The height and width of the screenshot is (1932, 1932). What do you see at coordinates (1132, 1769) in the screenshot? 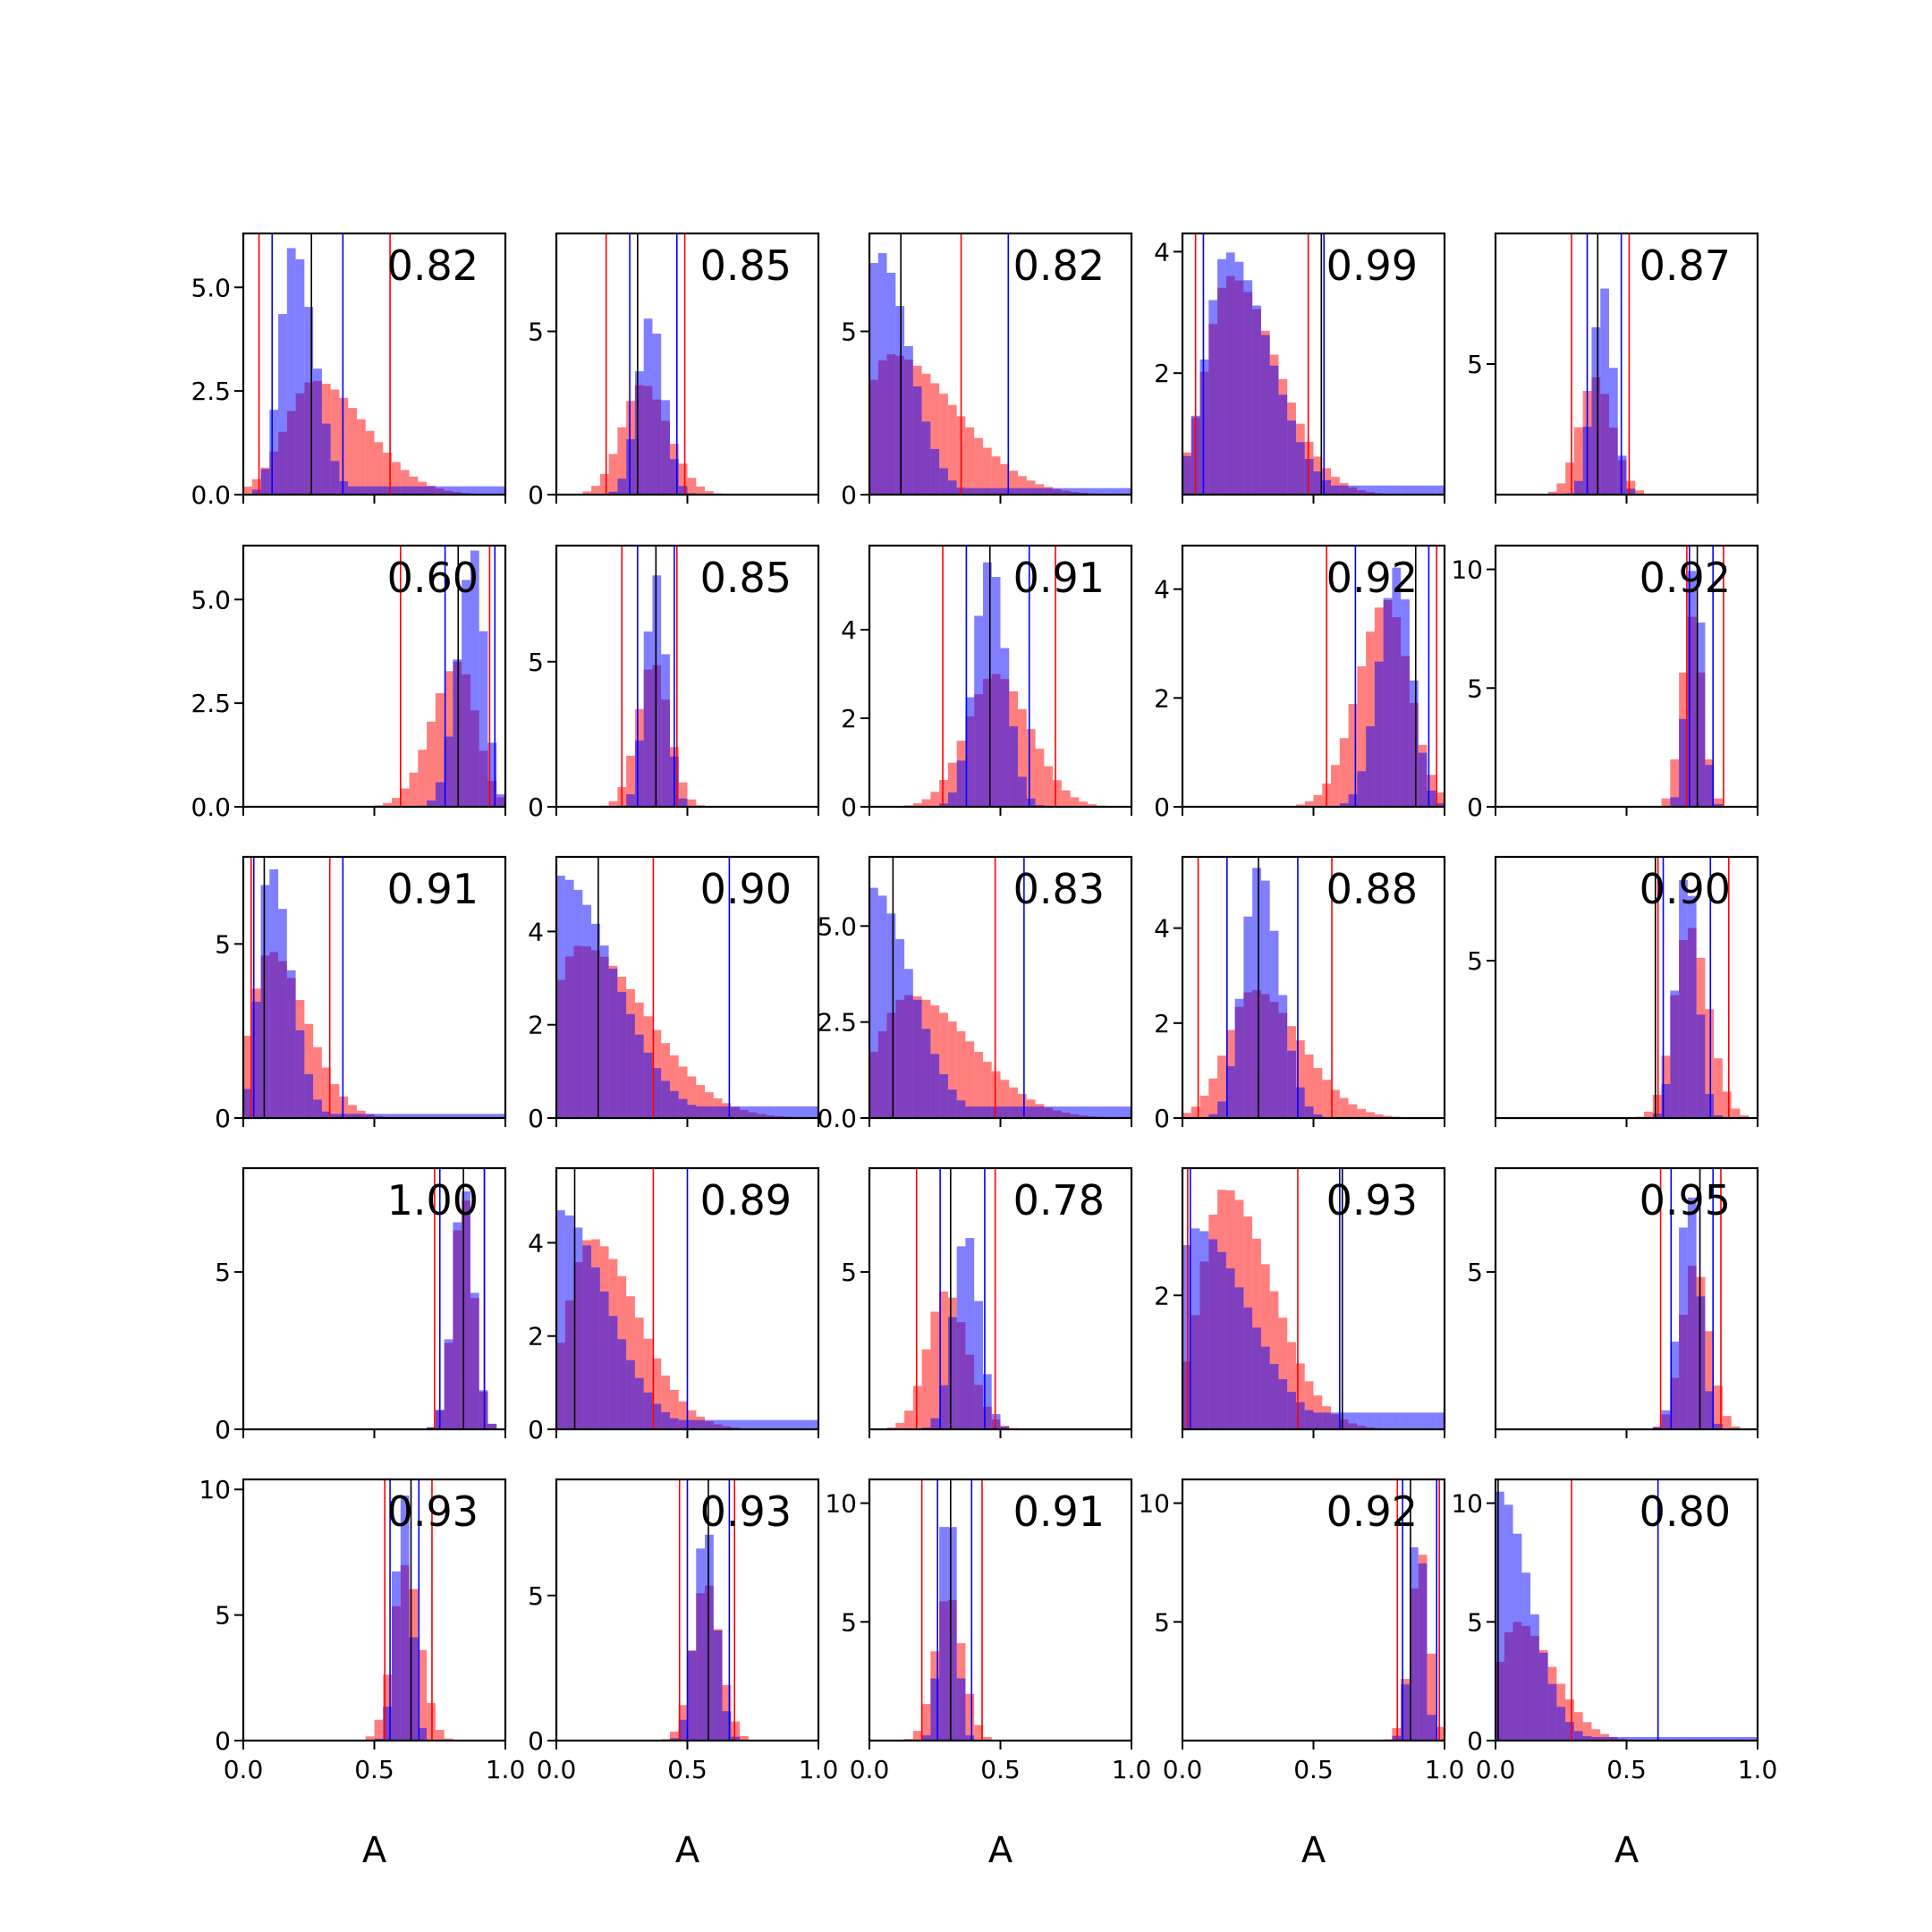
I see `x-tick-label: 1.0` at bounding box center [1132, 1769].